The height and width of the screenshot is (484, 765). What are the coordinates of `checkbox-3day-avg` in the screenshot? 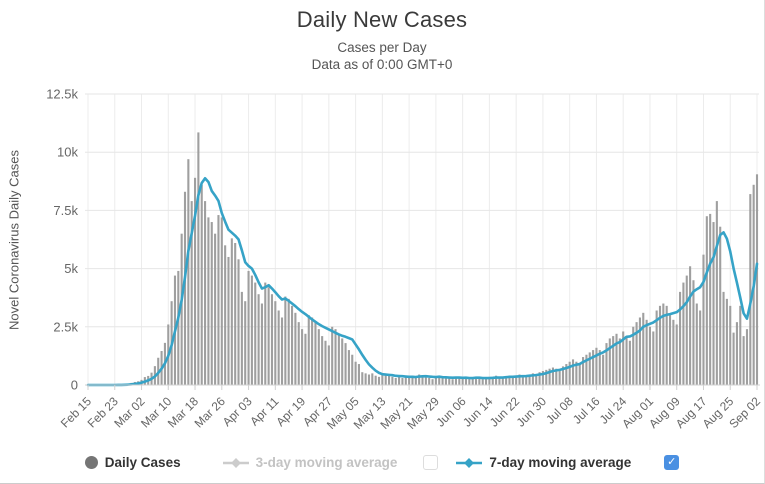 It's located at (431, 462).